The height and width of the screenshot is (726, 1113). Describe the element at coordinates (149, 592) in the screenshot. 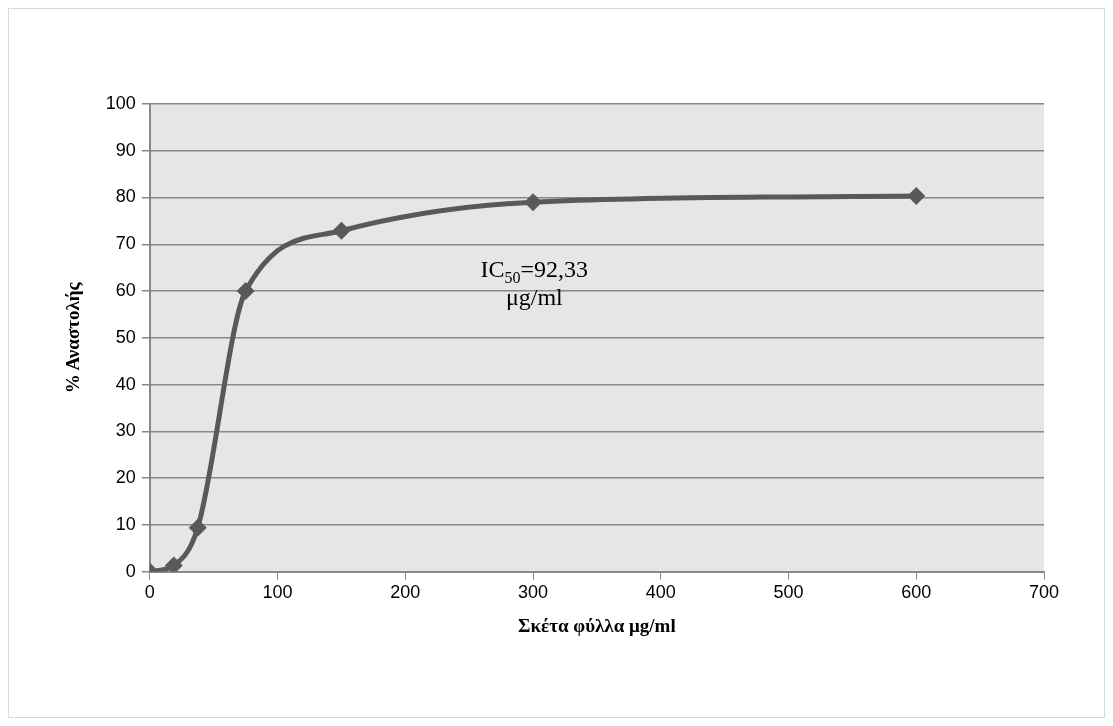

I see `x-tick-label: 0` at that location.